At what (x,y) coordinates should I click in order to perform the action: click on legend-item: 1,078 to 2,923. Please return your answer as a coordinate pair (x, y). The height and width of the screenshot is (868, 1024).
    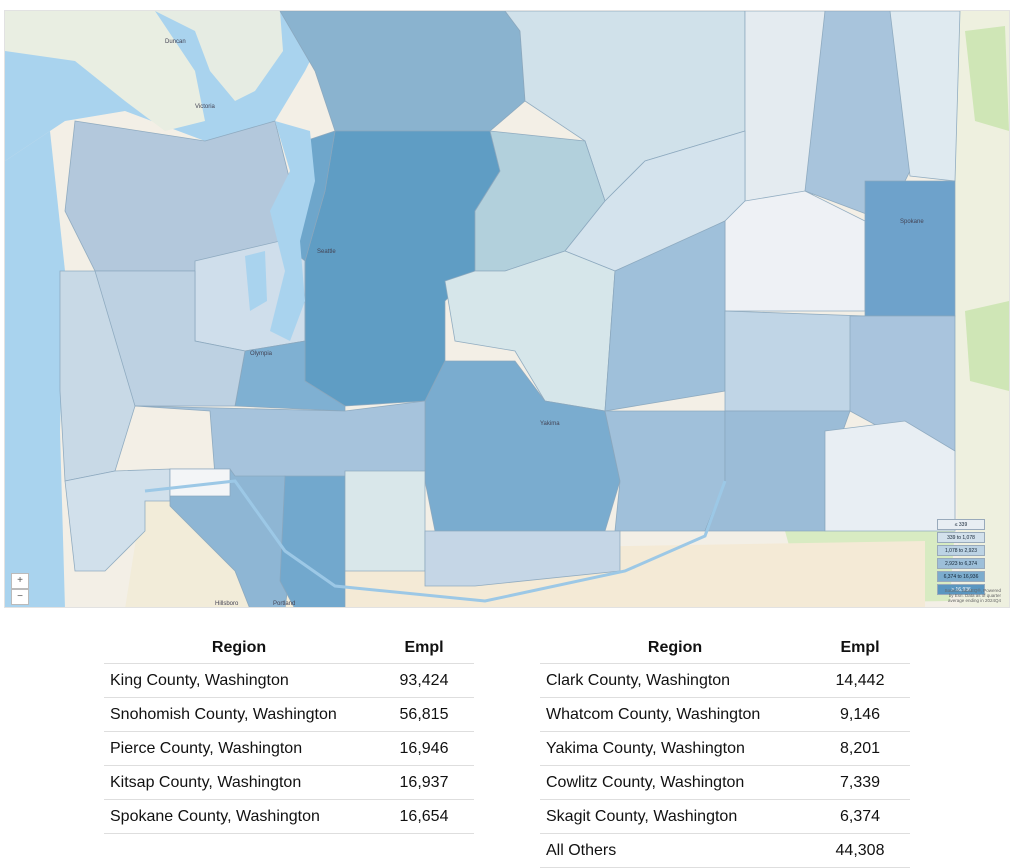
    Looking at the image, I should click on (961, 550).